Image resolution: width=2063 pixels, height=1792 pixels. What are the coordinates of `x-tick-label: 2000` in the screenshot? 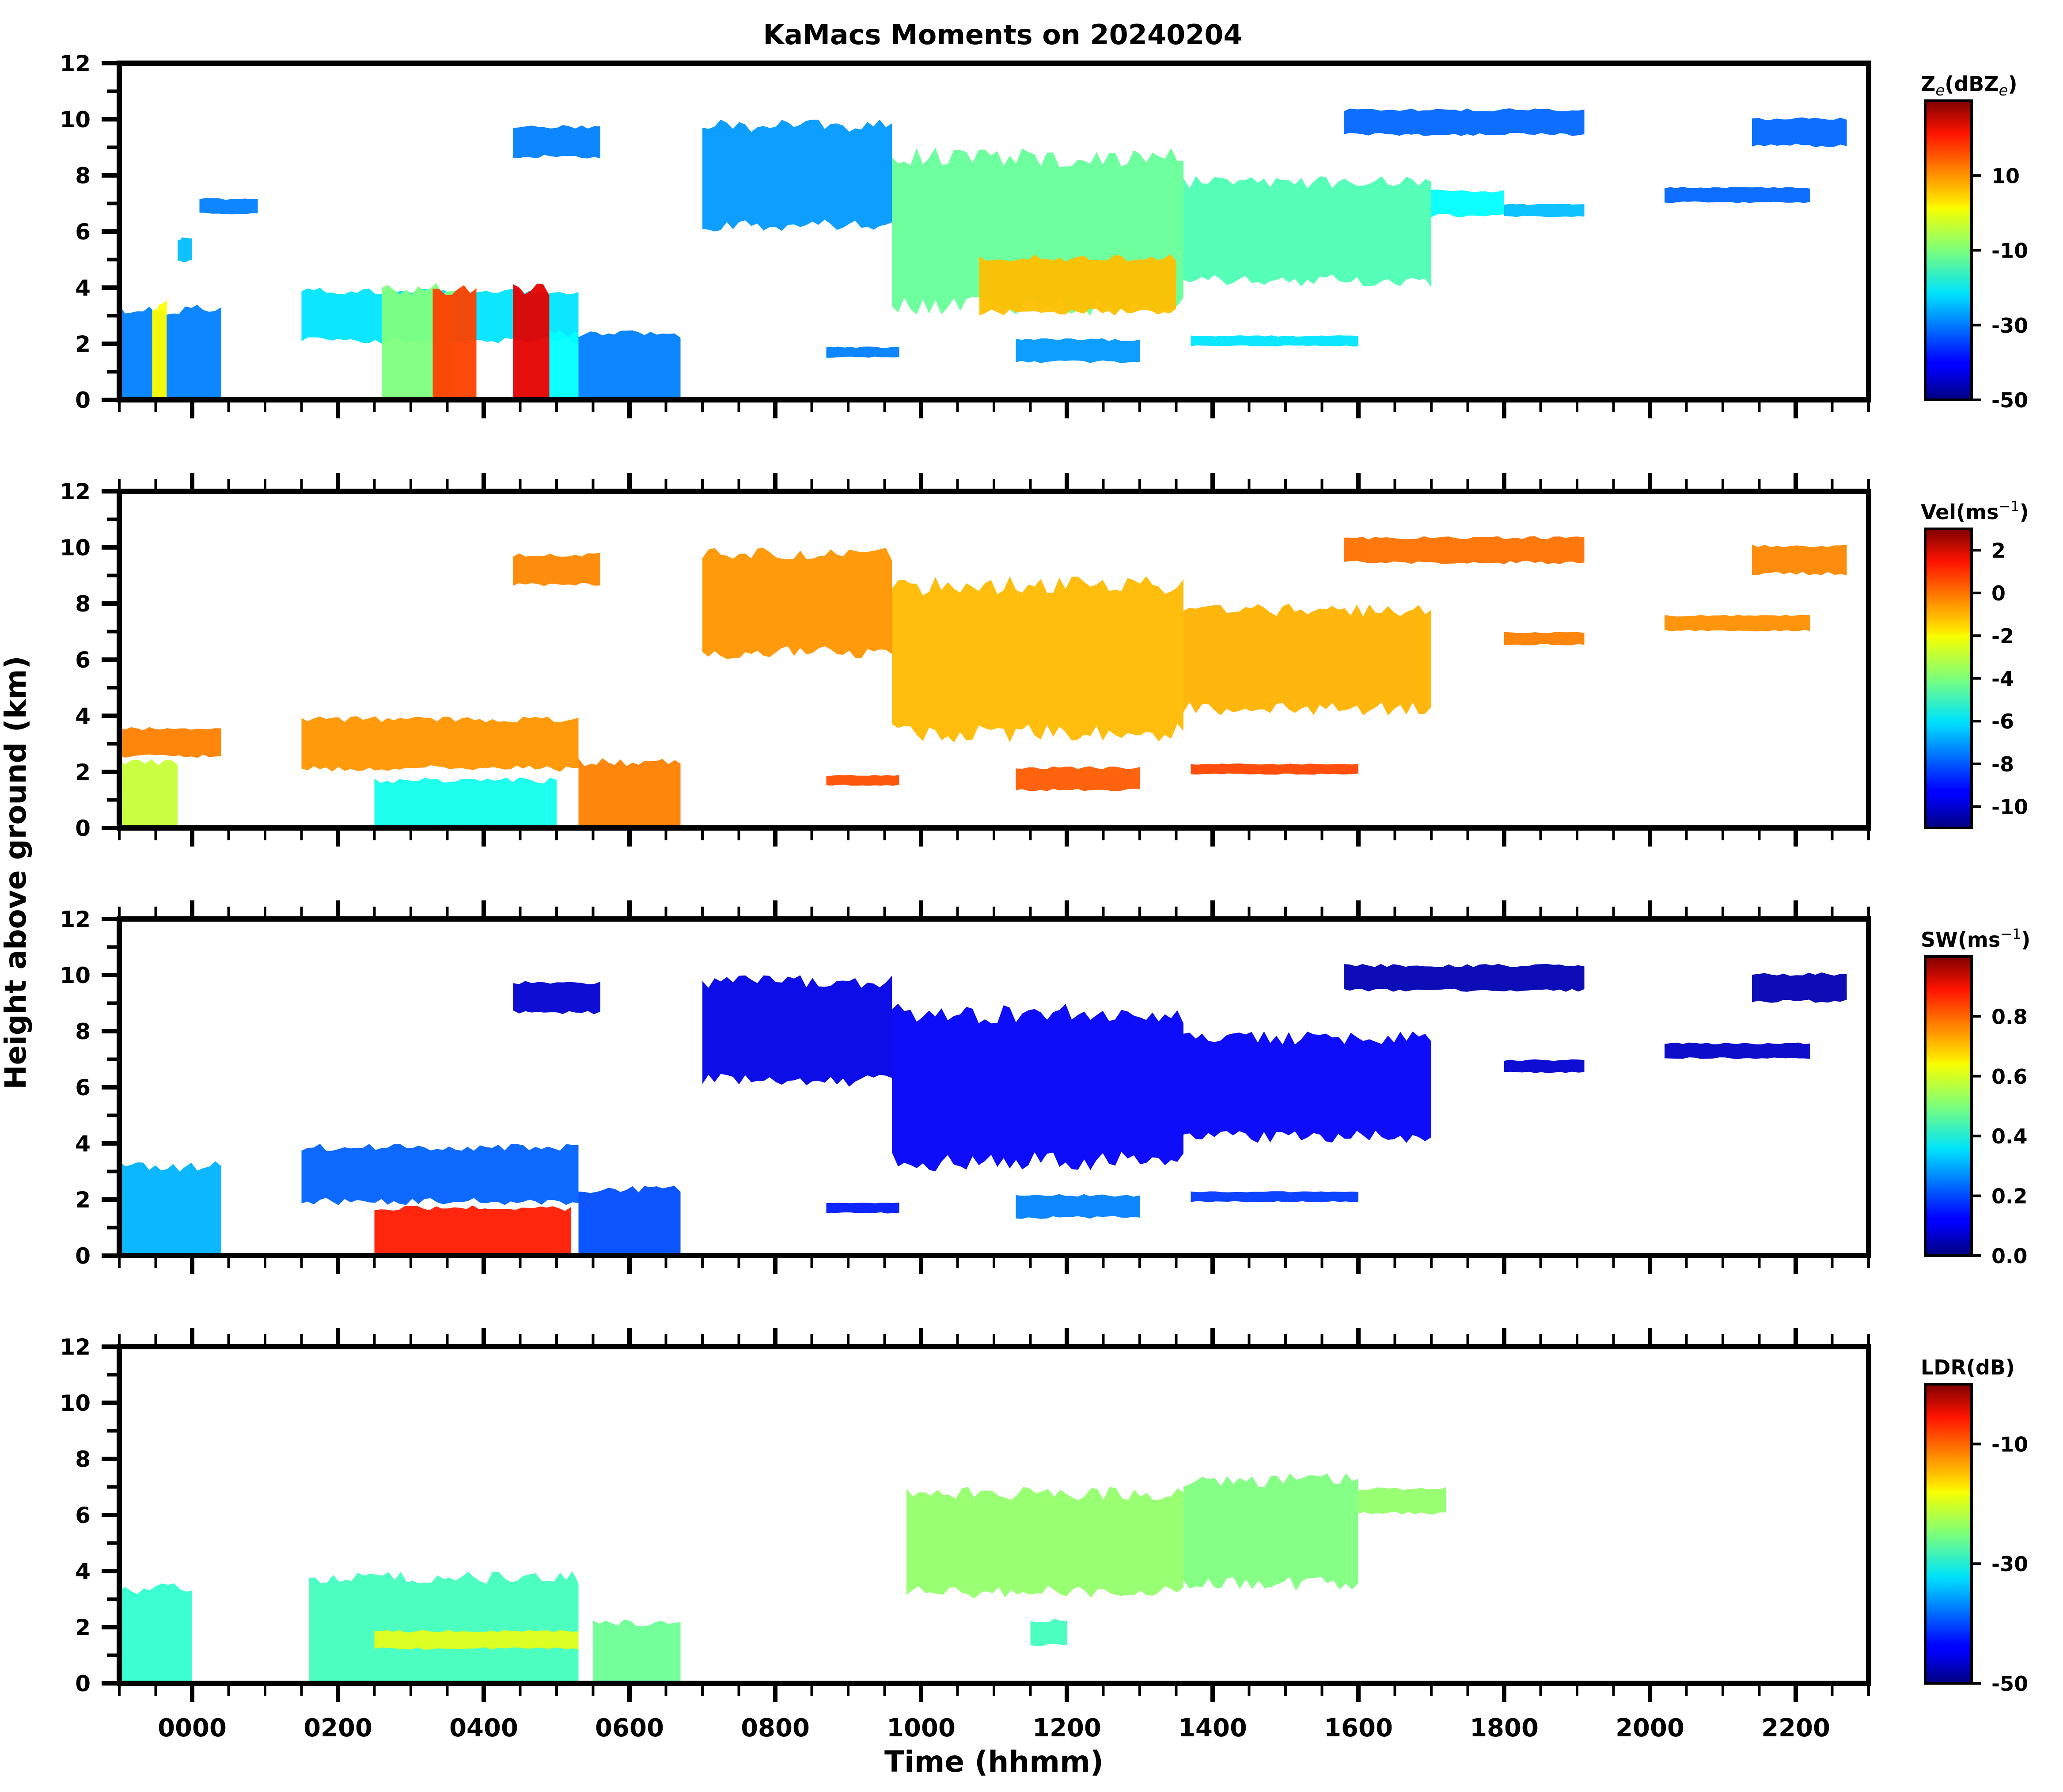 It's located at (1650, 1728).